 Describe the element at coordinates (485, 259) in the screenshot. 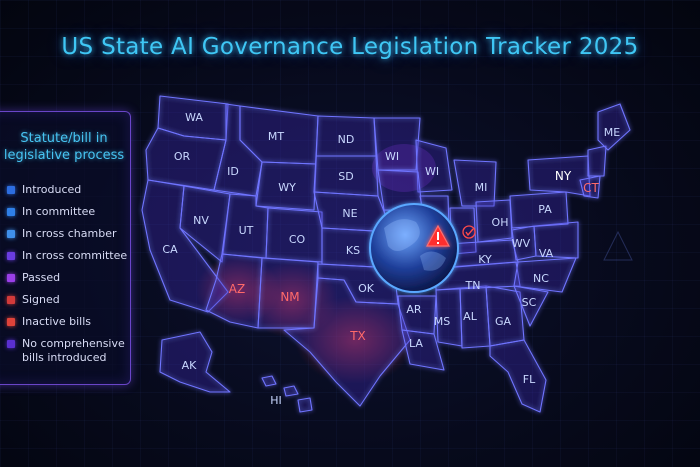

I see `label-ky: KY` at that location.